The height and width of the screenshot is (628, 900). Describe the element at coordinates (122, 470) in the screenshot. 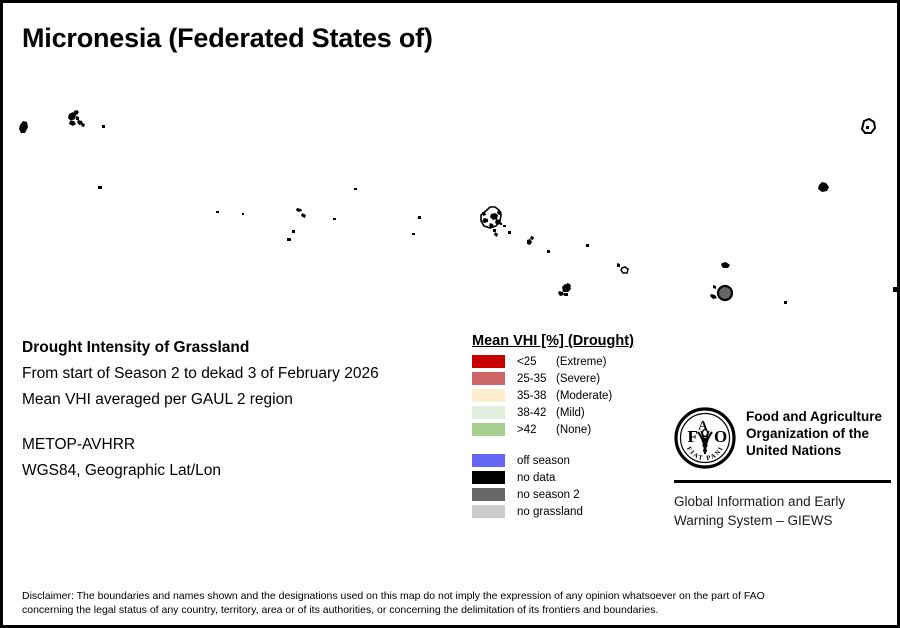

I see `description-projection: WGS84, Geographic Lat/Lon` at that location.